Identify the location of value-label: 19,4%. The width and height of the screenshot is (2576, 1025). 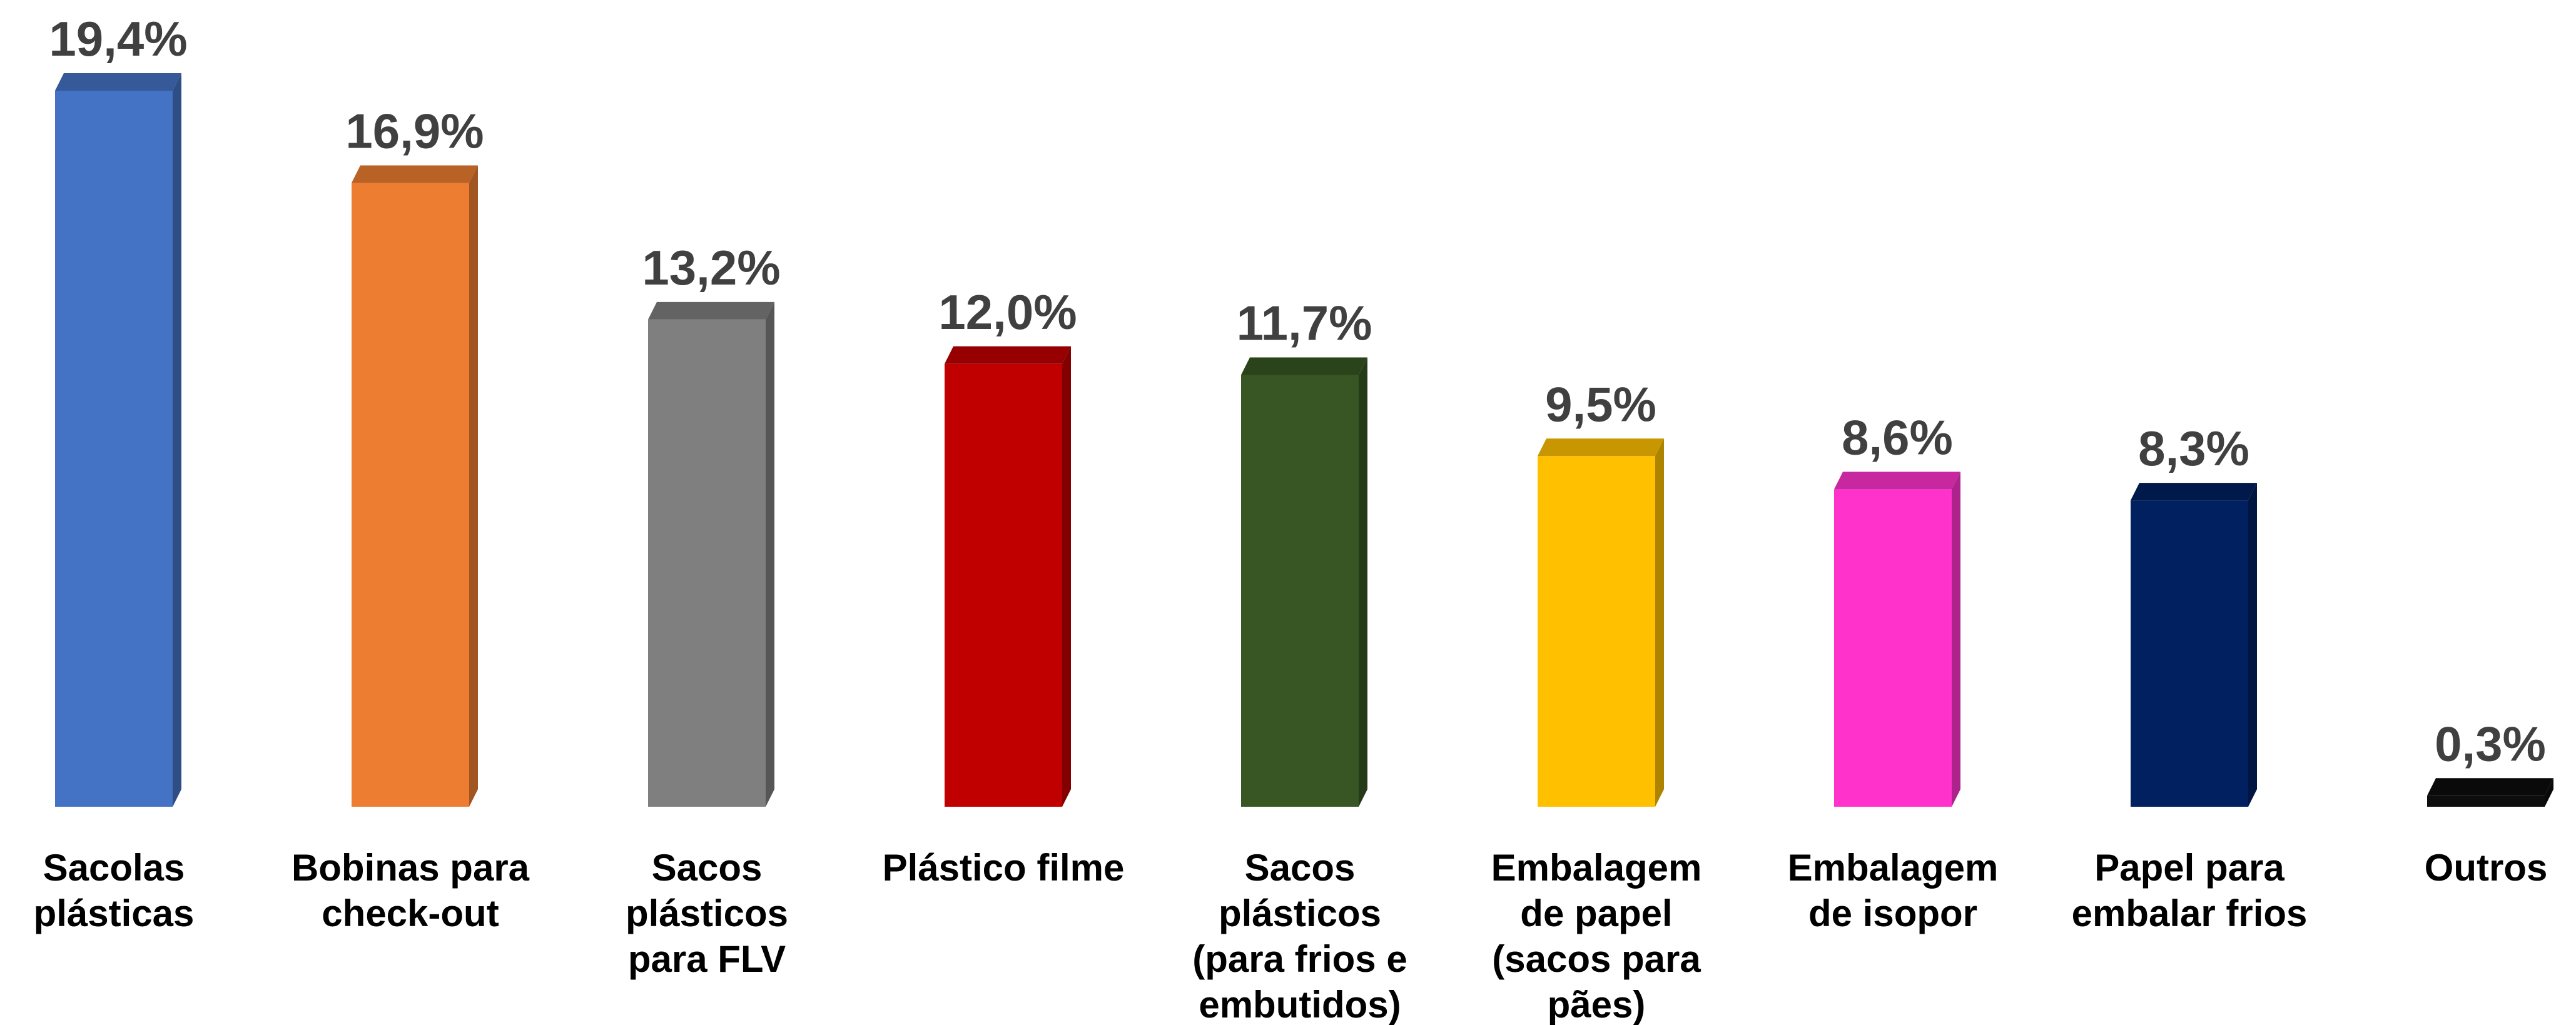
(118, 38).